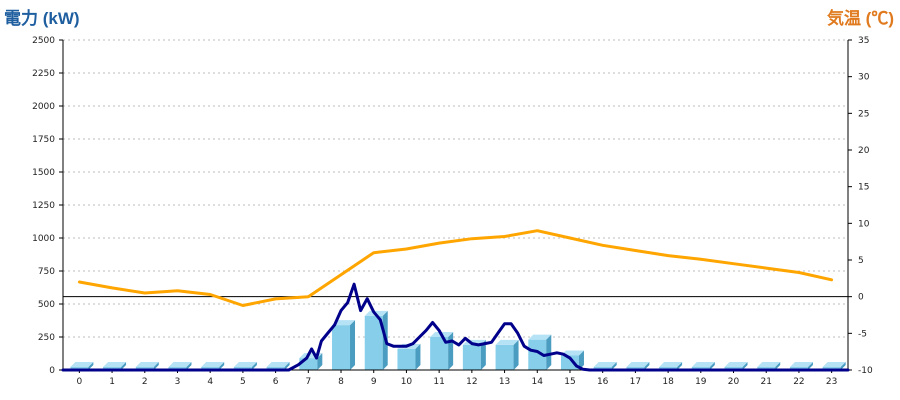 This screenshot has width=900, height=400. I want to click on x-tick-label: 10, so click(407, 382).